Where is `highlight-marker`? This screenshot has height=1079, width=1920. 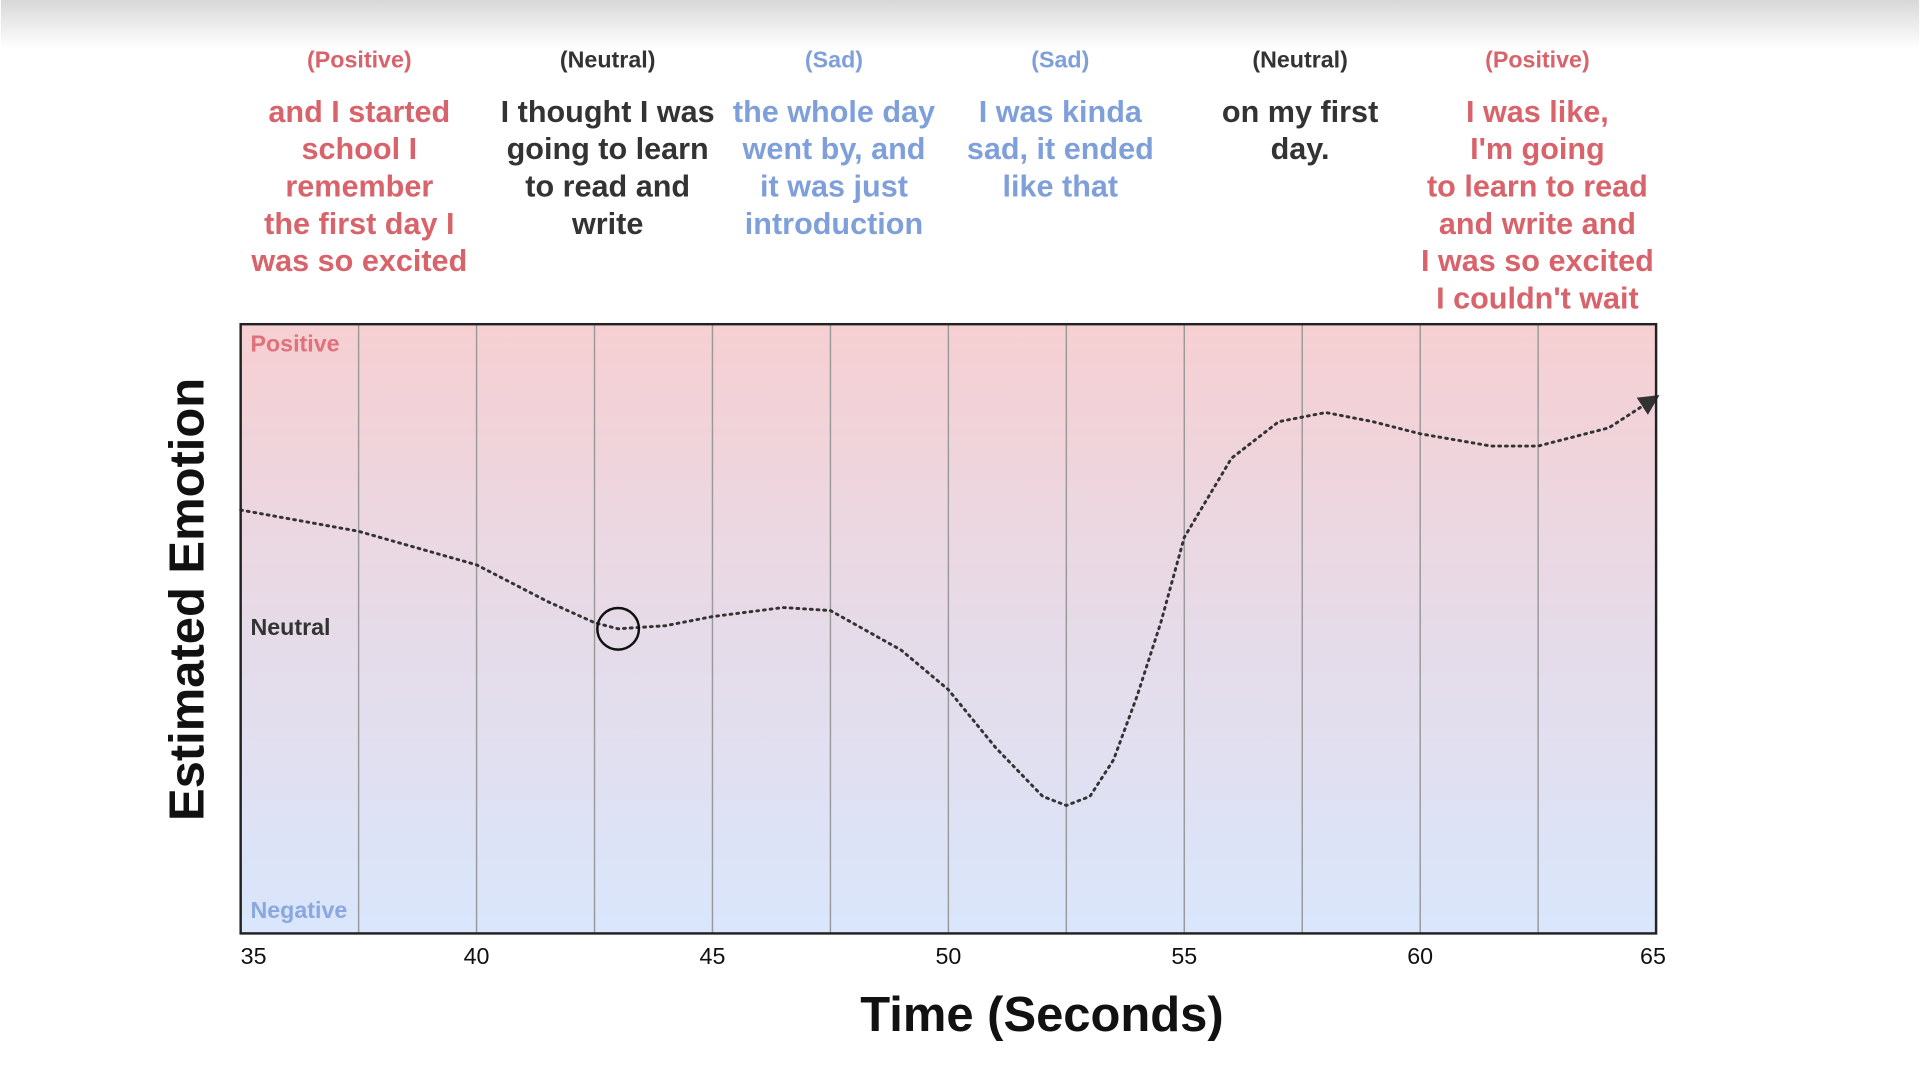 highlight-marker is located at coordinates (618, 628).